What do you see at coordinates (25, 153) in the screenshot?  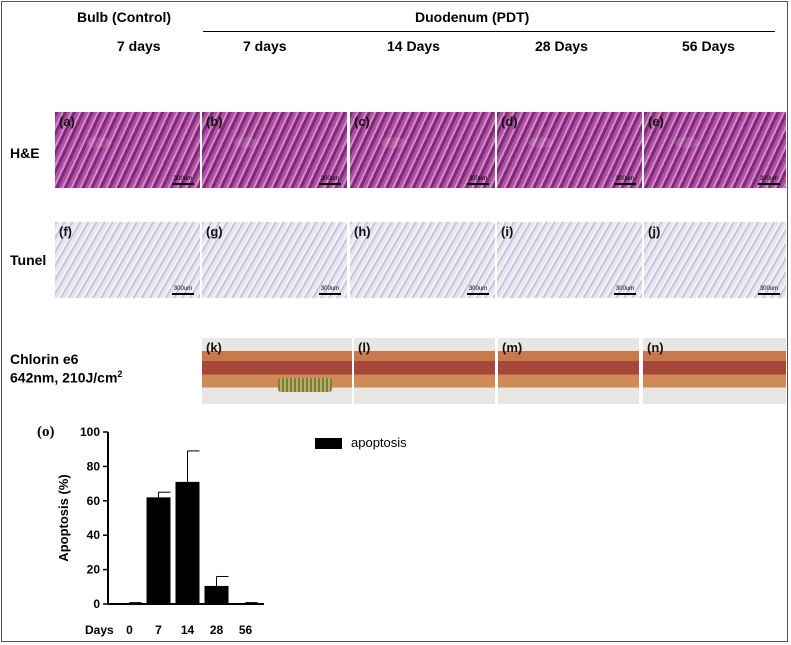 I see `row-label-he: H&E` at bounding box center [25, 153].